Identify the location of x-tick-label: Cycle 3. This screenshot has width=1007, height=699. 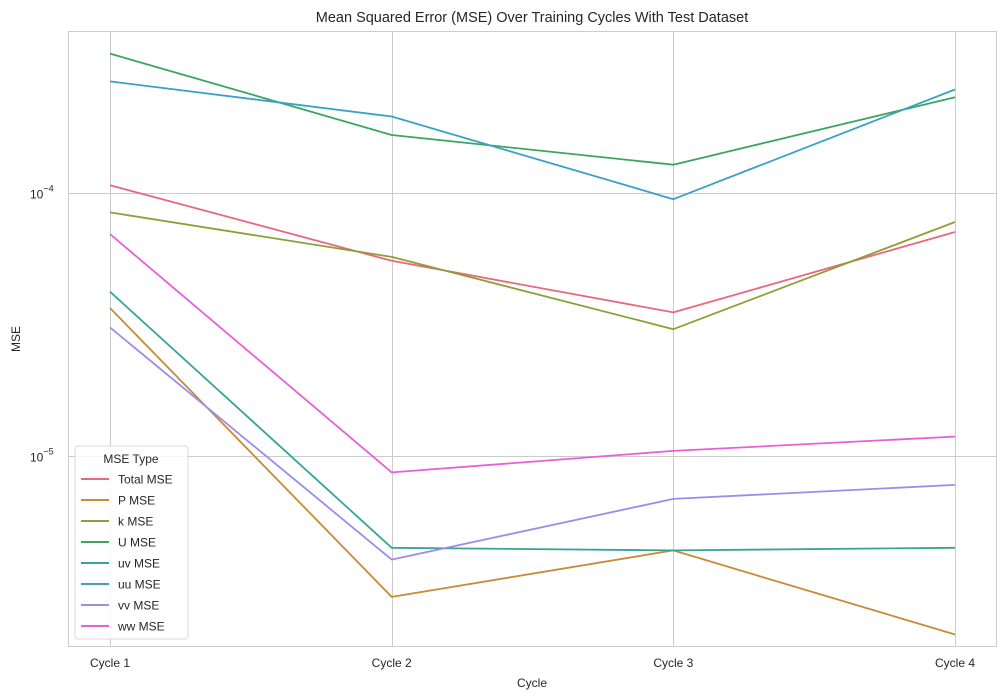
(673, 663).